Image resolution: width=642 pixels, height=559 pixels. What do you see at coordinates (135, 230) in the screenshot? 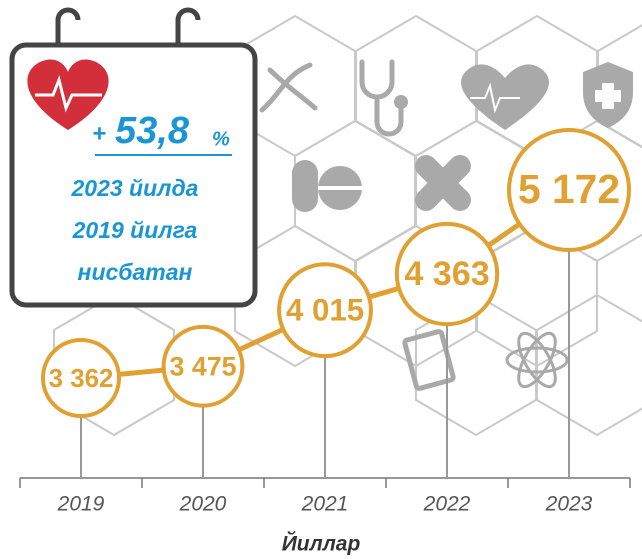
I see `annotation-line: 2019 йилга` at bounding box center [135, 230].